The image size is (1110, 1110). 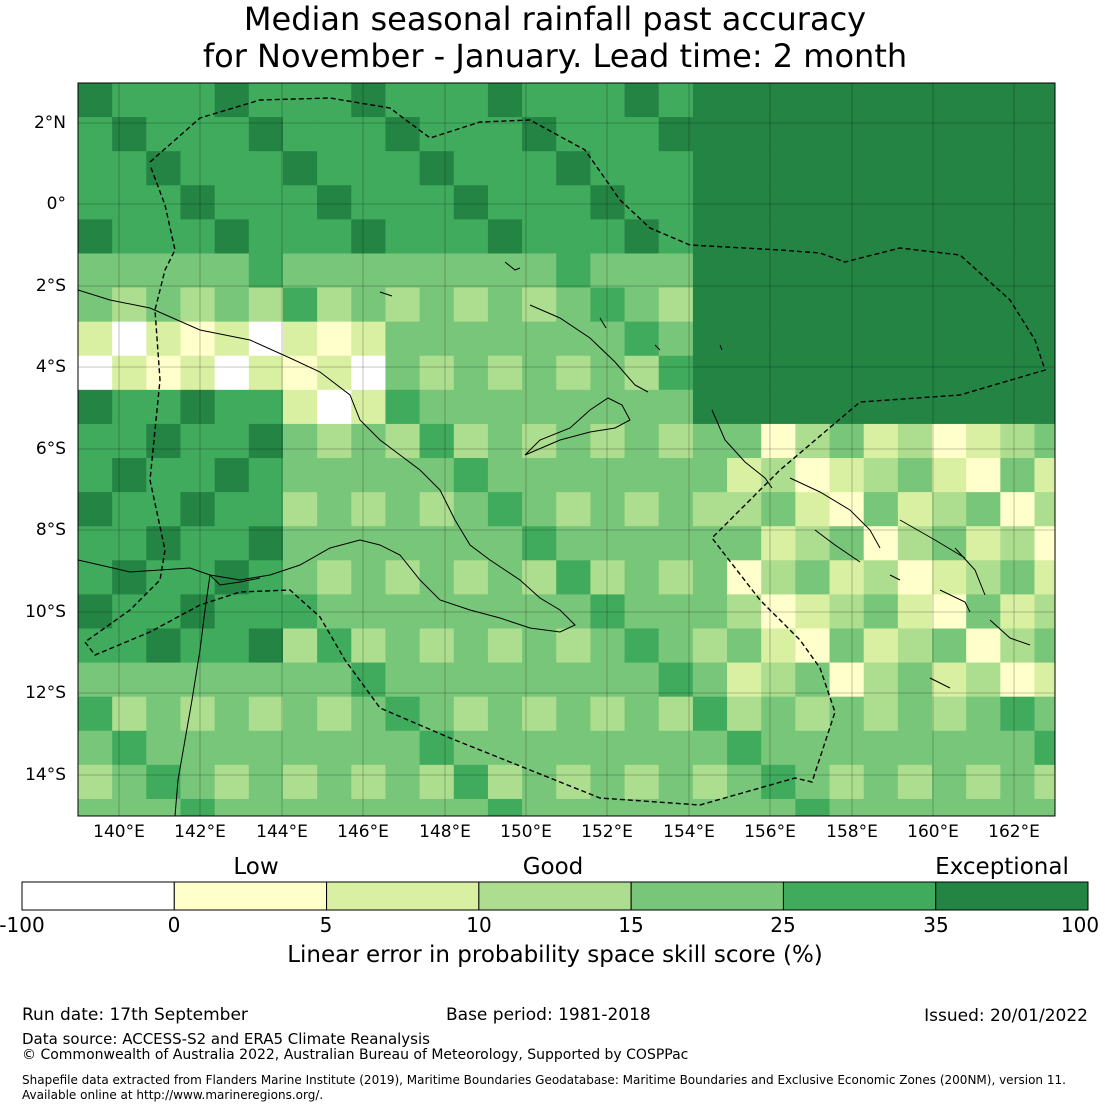 I want to click on lon-tick-label: 154°E, so click(x=689, y=832).